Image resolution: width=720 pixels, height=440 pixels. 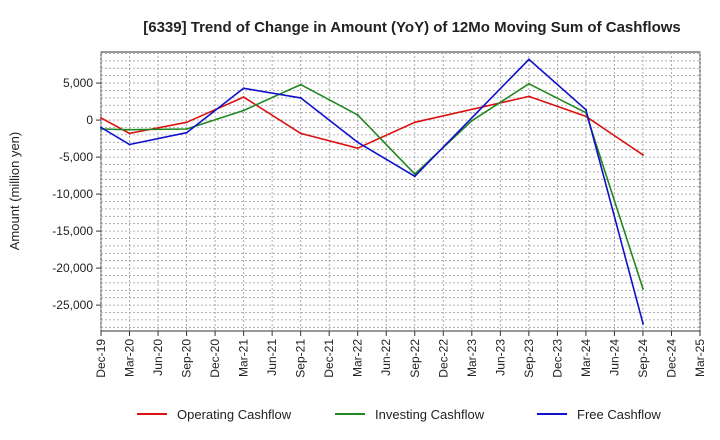 What do you see at coordinates (614, 357) in the screenshot?
I see `x-tick-label: Jun-24` at bounding box center [614, 357].